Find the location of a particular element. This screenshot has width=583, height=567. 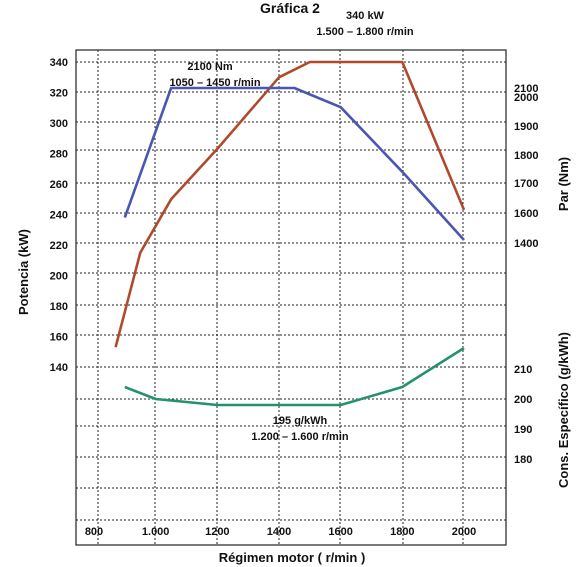

x-tick-label: 1.000 is located at coordinates (156, 532).